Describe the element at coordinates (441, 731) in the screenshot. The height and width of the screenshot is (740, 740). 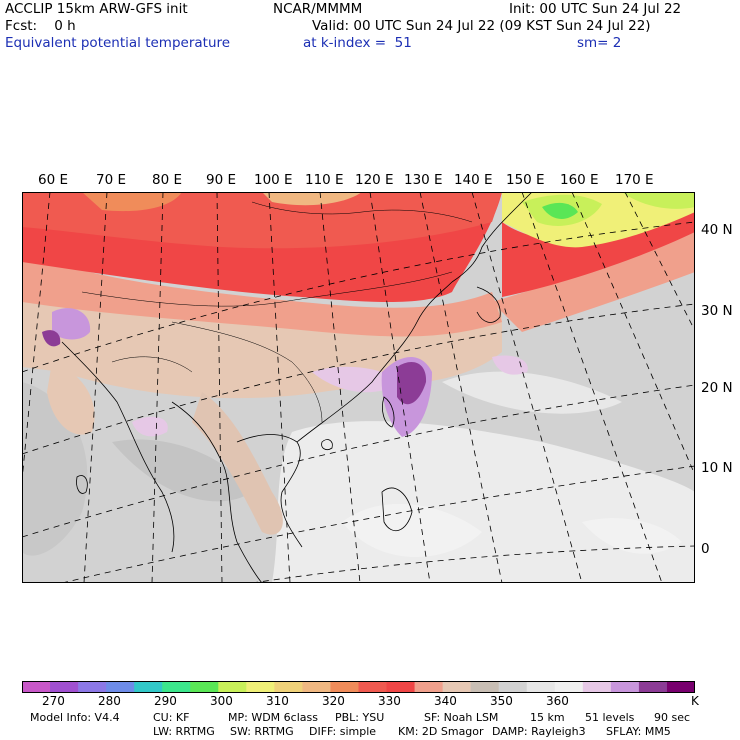
I see `km-scheme: KM: 2D Smagor` at that location.